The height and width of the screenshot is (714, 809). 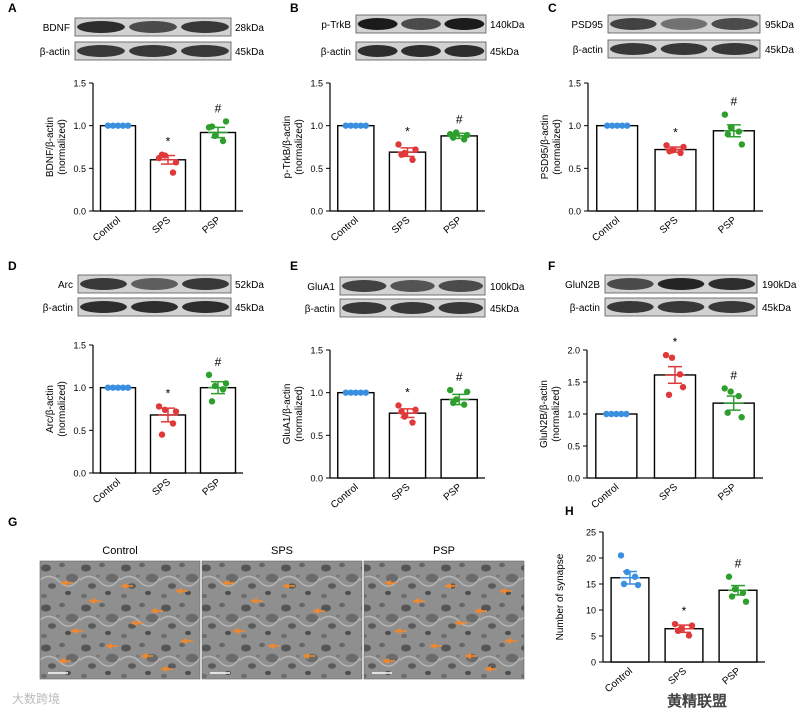 I want to click on y-axis-label: p-TrkB/β-actin, so click(x=287, y=147).